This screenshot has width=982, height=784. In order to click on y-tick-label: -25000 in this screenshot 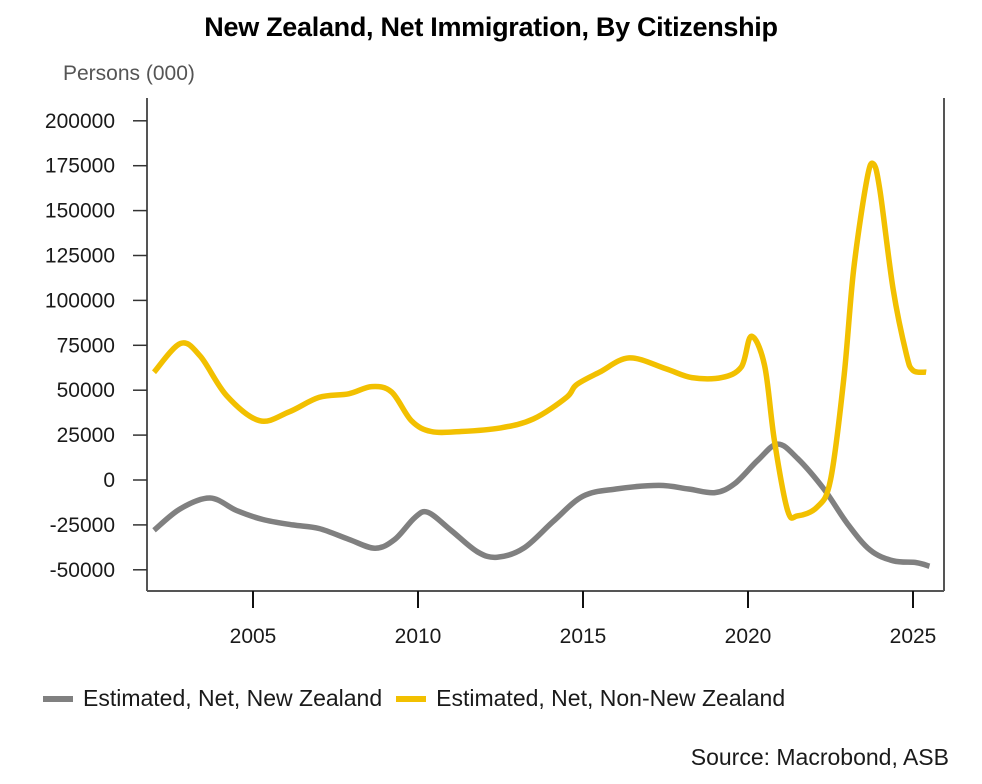, I will do `click(82, 525)`.